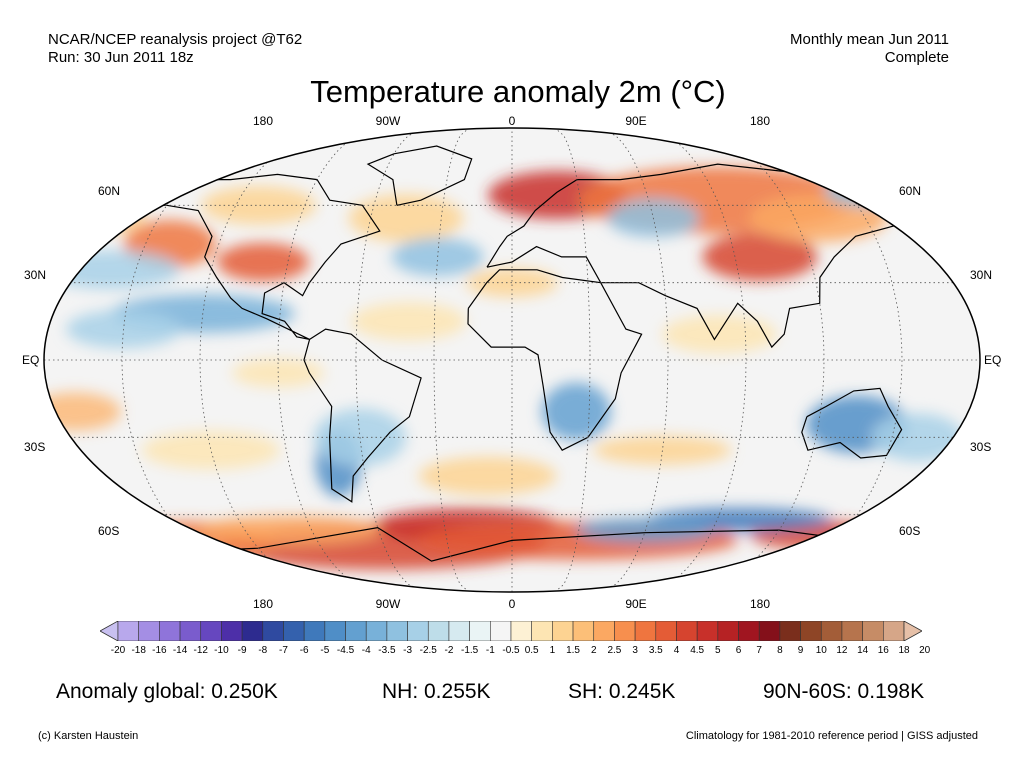 This screenshot has height=768, width=1024. I want to click on colorbar, so click(511, 631).